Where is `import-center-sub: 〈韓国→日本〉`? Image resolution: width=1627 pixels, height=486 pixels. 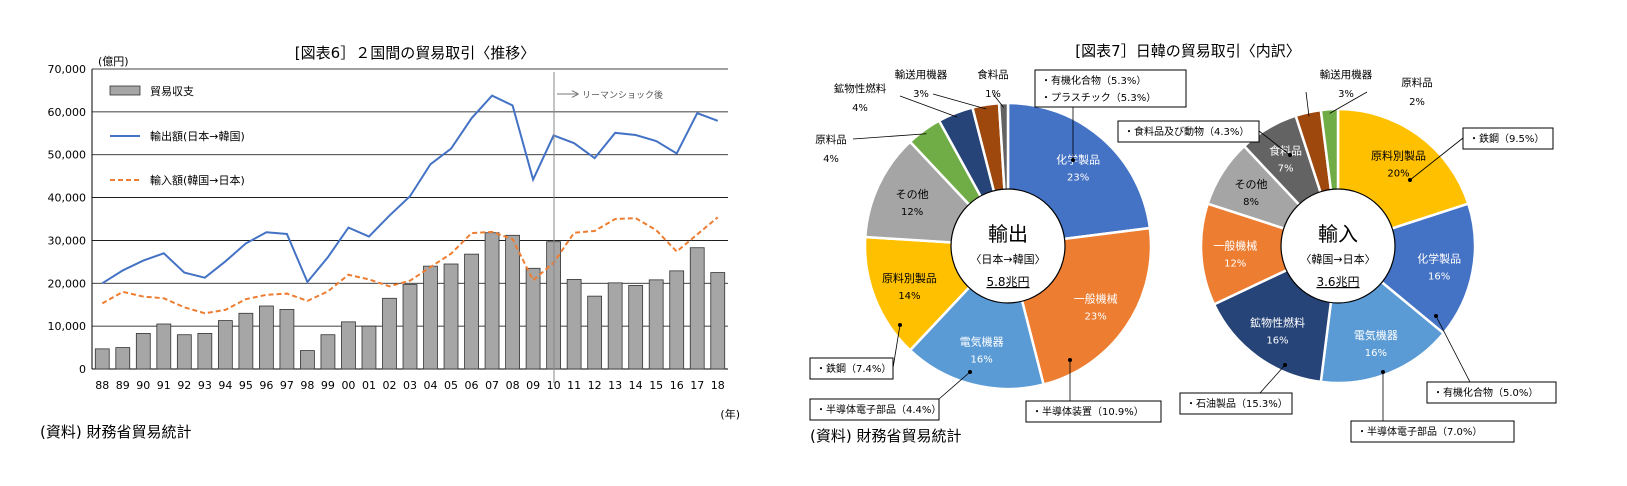
import-center-sub: 〈韓国→日本〉 is located at coordinates (1337, 259).